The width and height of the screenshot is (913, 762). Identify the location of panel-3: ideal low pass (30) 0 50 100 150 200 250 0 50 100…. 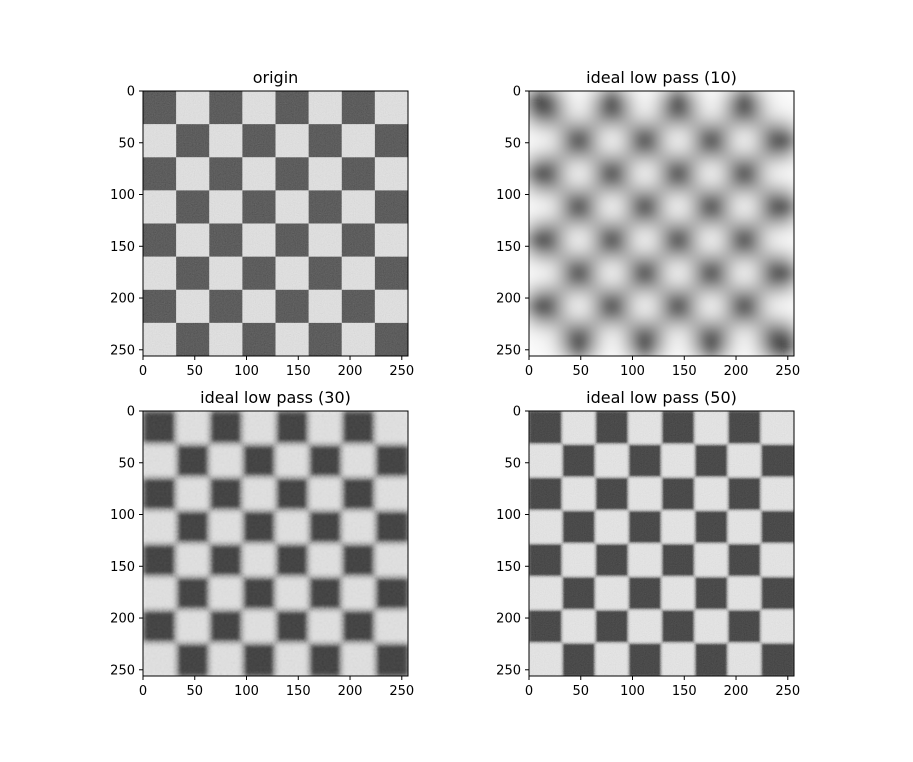
(262, 543).